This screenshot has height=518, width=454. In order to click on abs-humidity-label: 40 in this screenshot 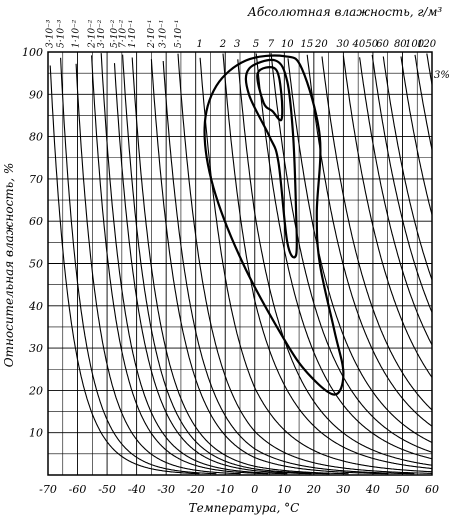, I will do `click(359, 44)`.